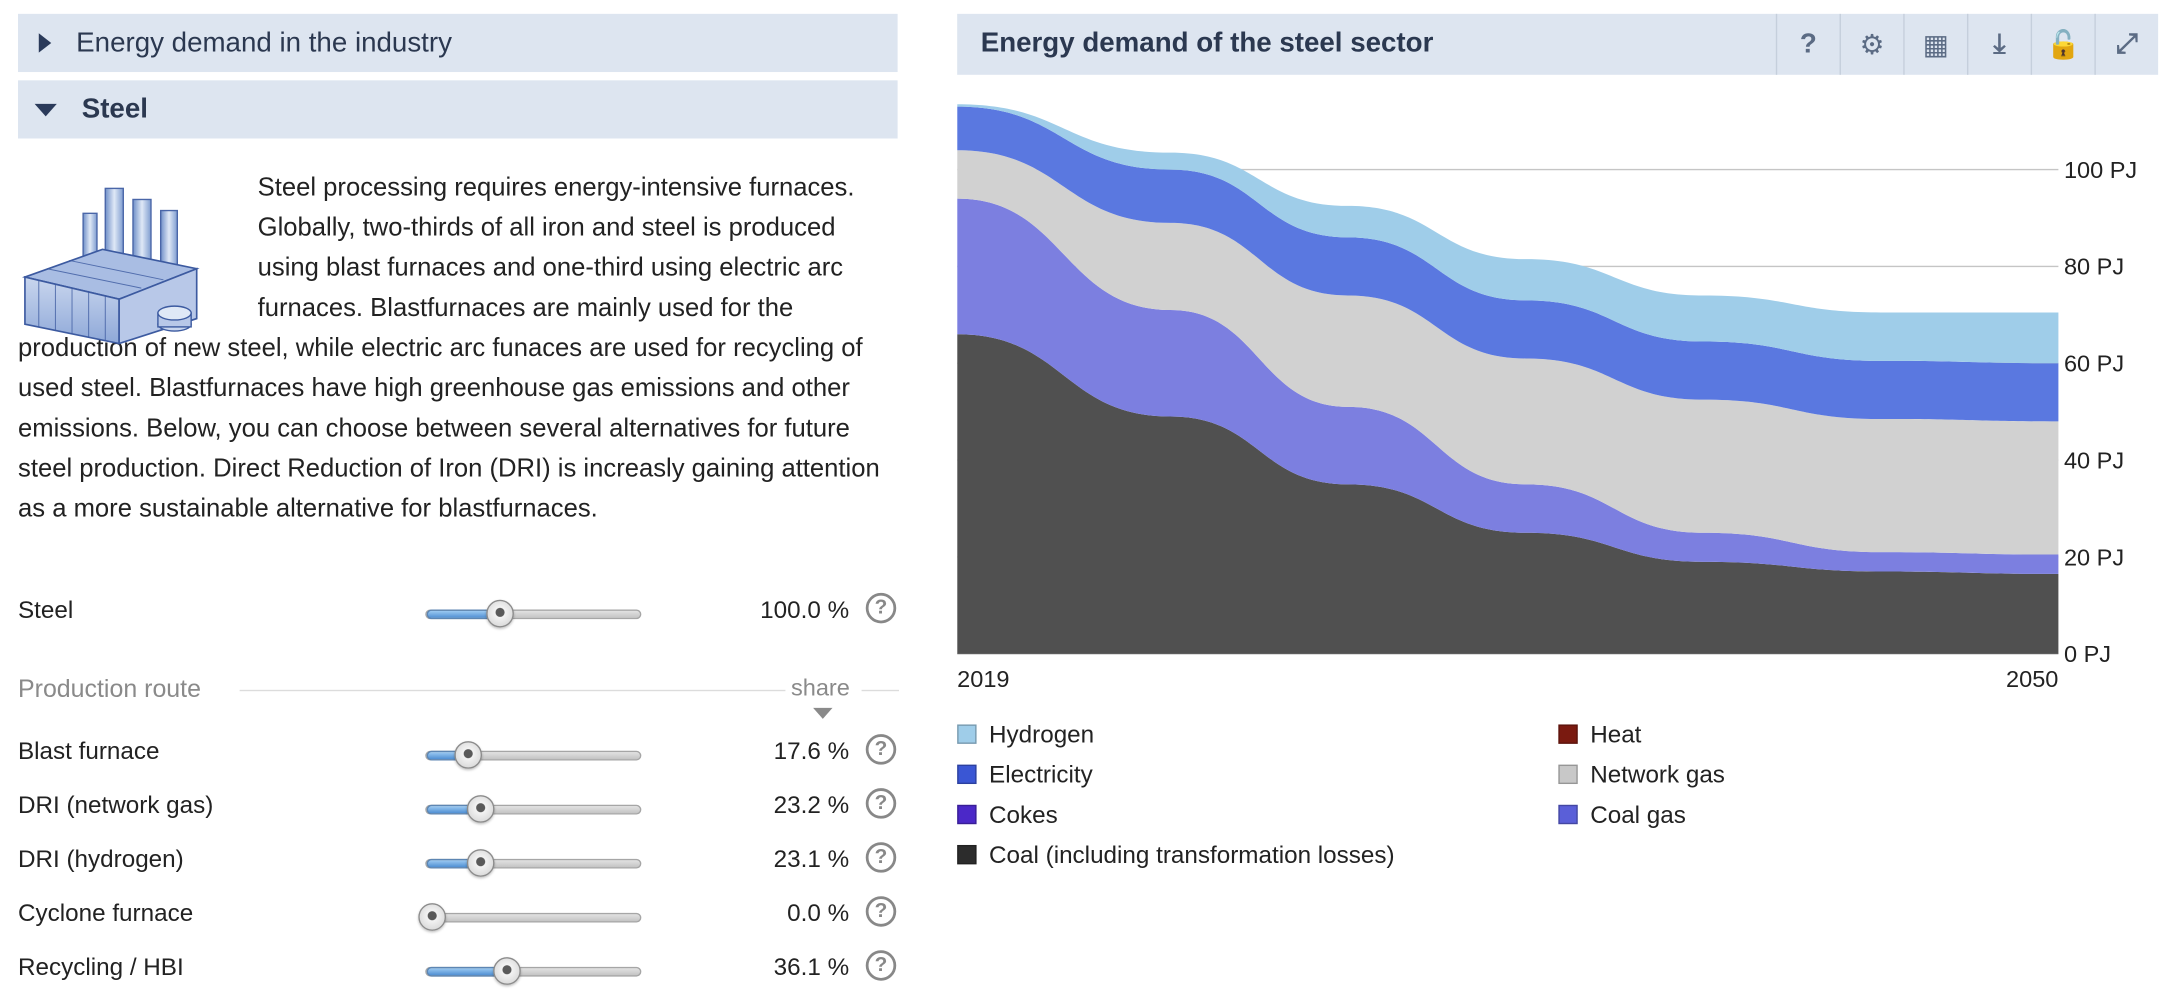 Image resolution: width=2172 pixels, height=1006 pixels. What do you see at coordinates (1657, 773) in the screenshot?
I see `legend-label: Network gas` at bounding box center [1657, 773].